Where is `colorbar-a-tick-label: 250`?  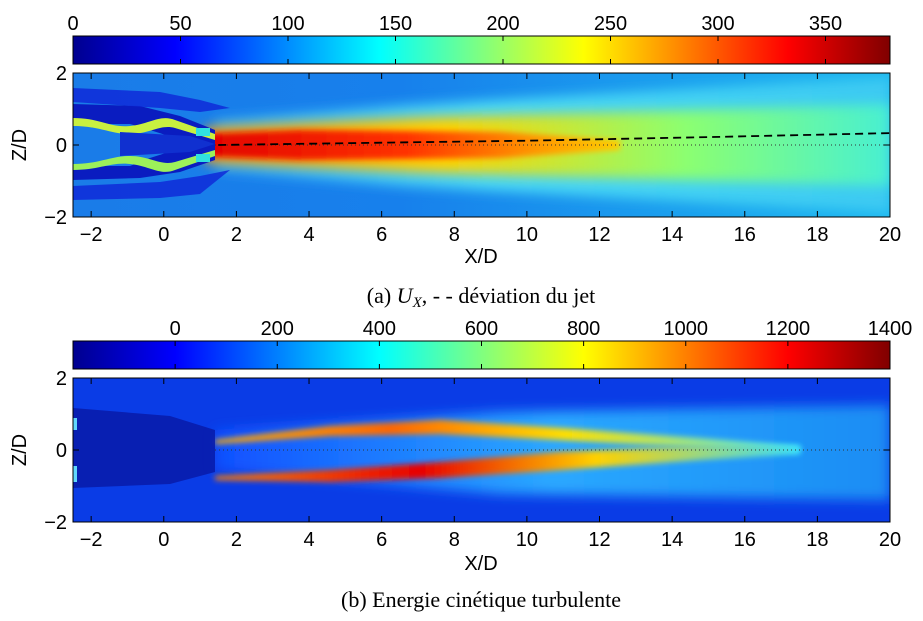
colorbar-a-tick-label: 250 is located at coordinates (610, 24).